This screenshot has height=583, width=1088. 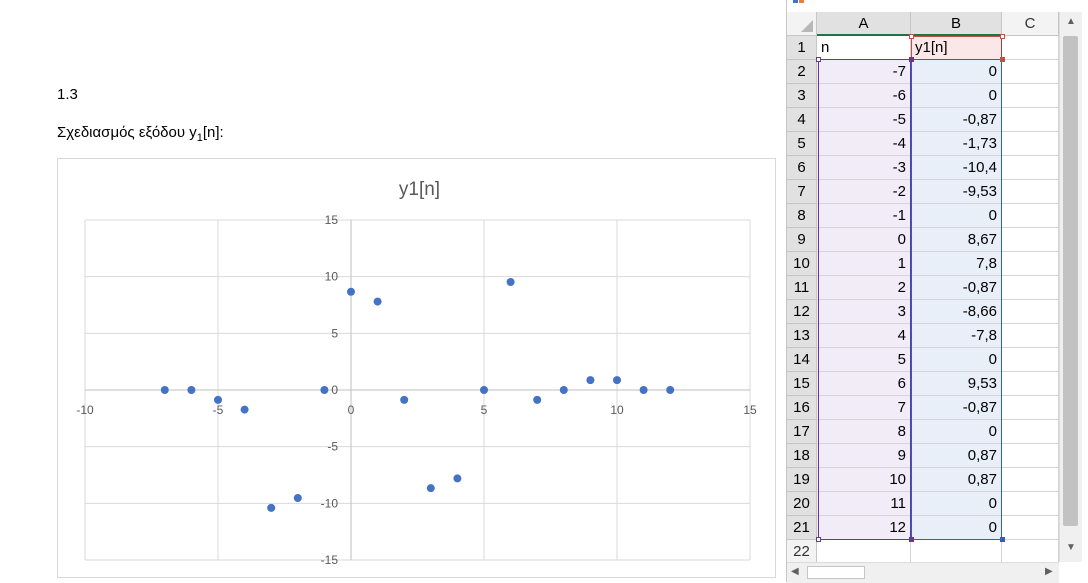 I want to click on row-header: 2, so click(x=802, y=72).